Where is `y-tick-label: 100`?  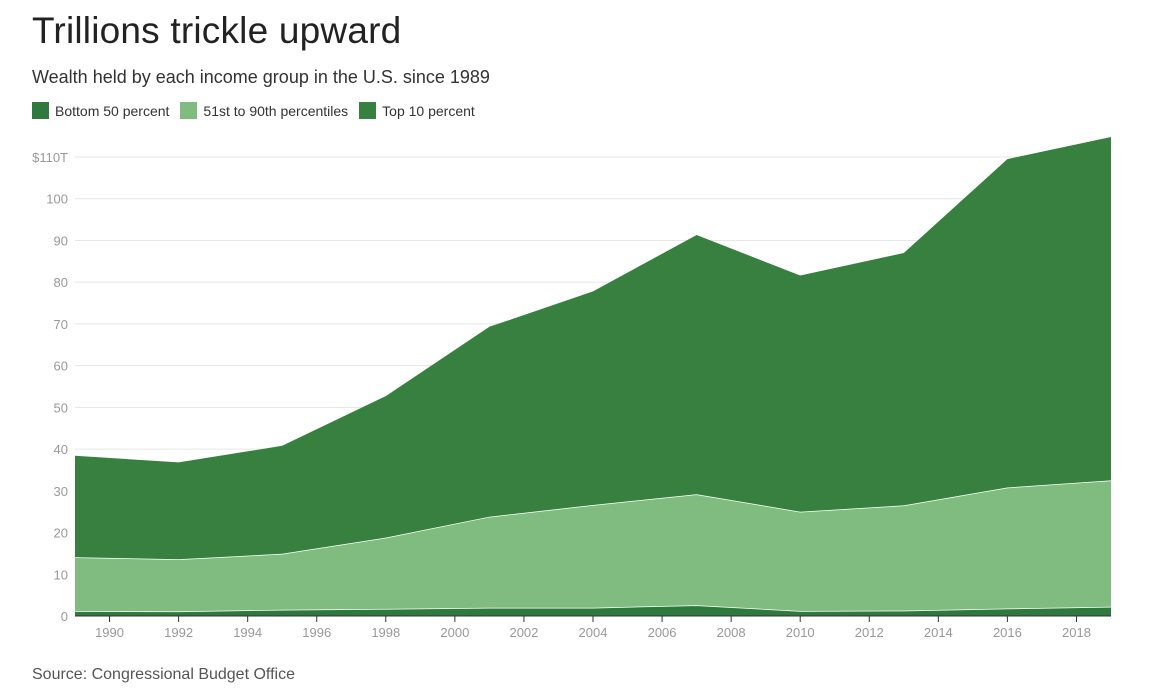 y-tick-label: 100 is located at coordinates (57, 199).